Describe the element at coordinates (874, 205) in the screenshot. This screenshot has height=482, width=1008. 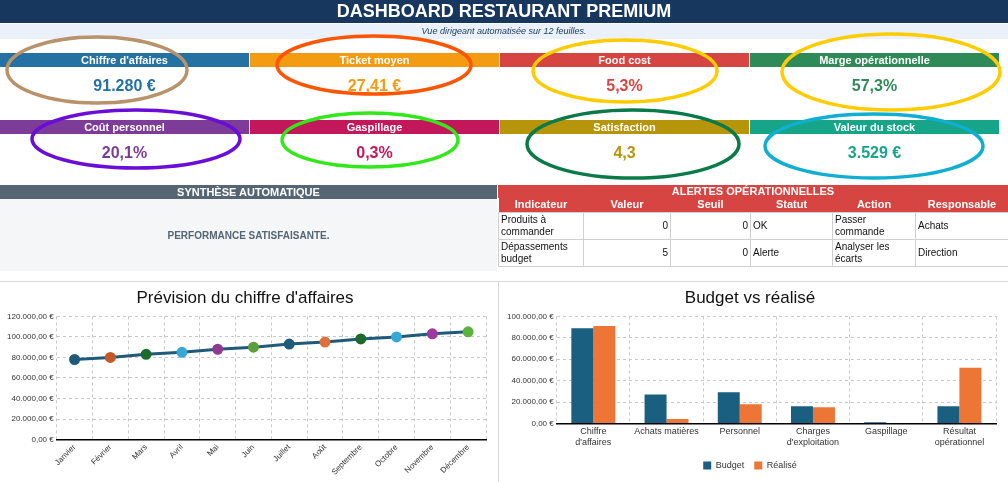
I see `category-label: Action` at that location.